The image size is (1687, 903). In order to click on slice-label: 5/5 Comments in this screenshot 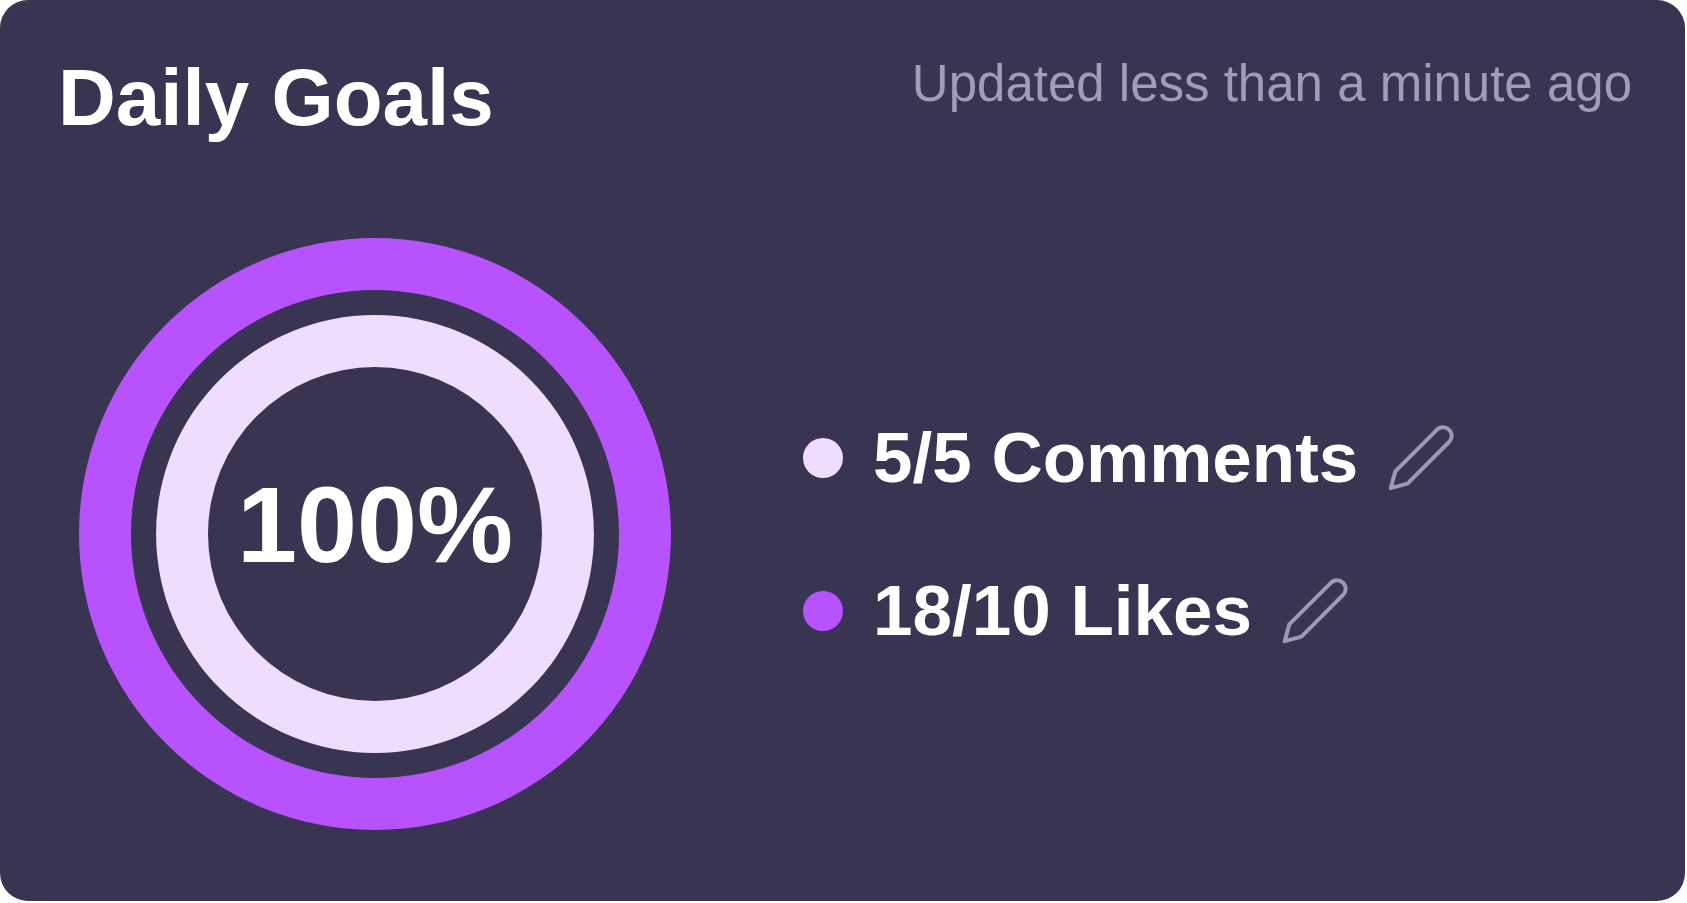, I will do `click(1116, 457)`.